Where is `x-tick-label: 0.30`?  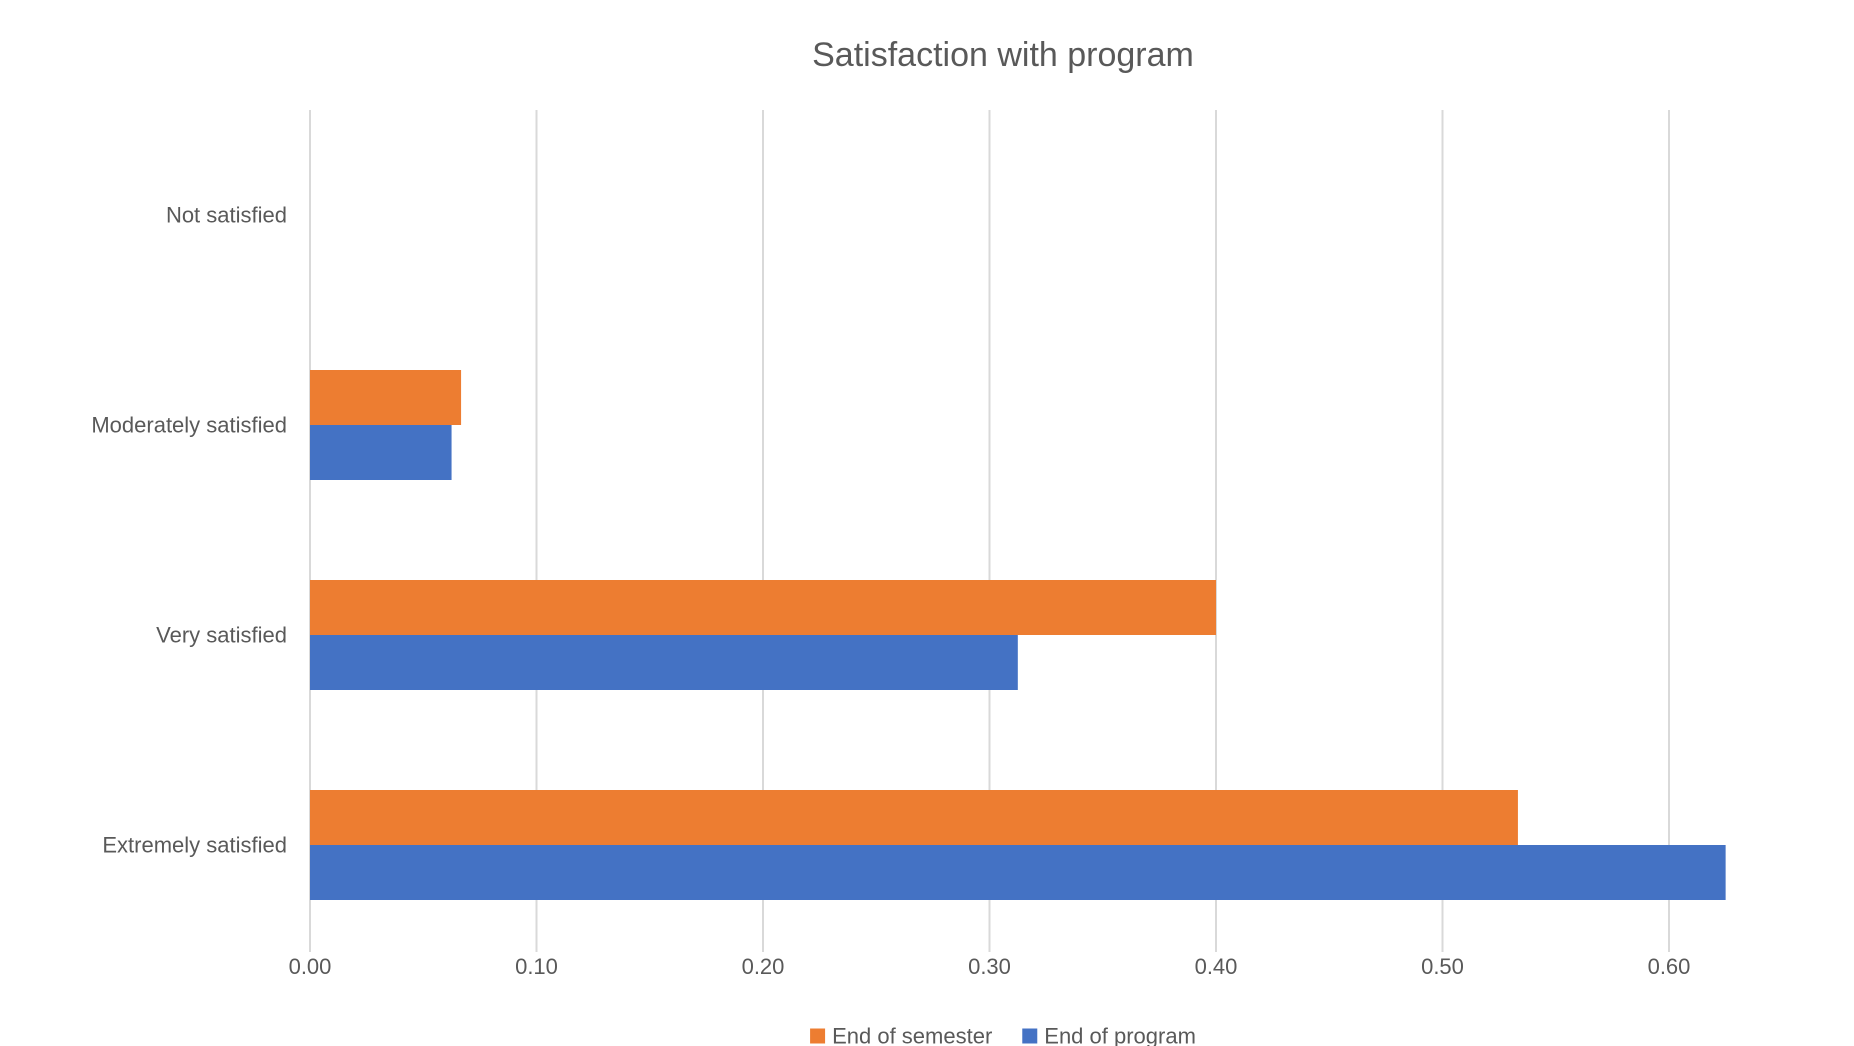 x-tick-label: 0.30 is located at coordinates (989, 966).